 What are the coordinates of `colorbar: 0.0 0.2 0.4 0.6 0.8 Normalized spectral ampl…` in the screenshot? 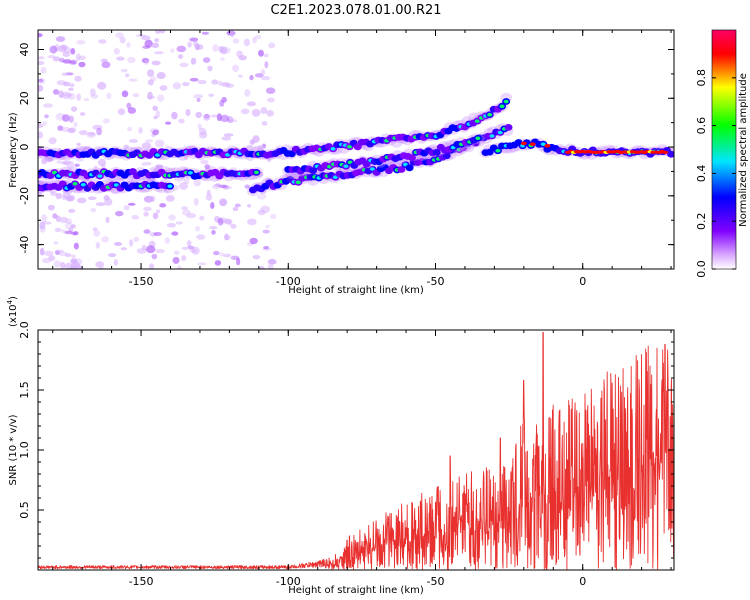 It's located at (722, 153).